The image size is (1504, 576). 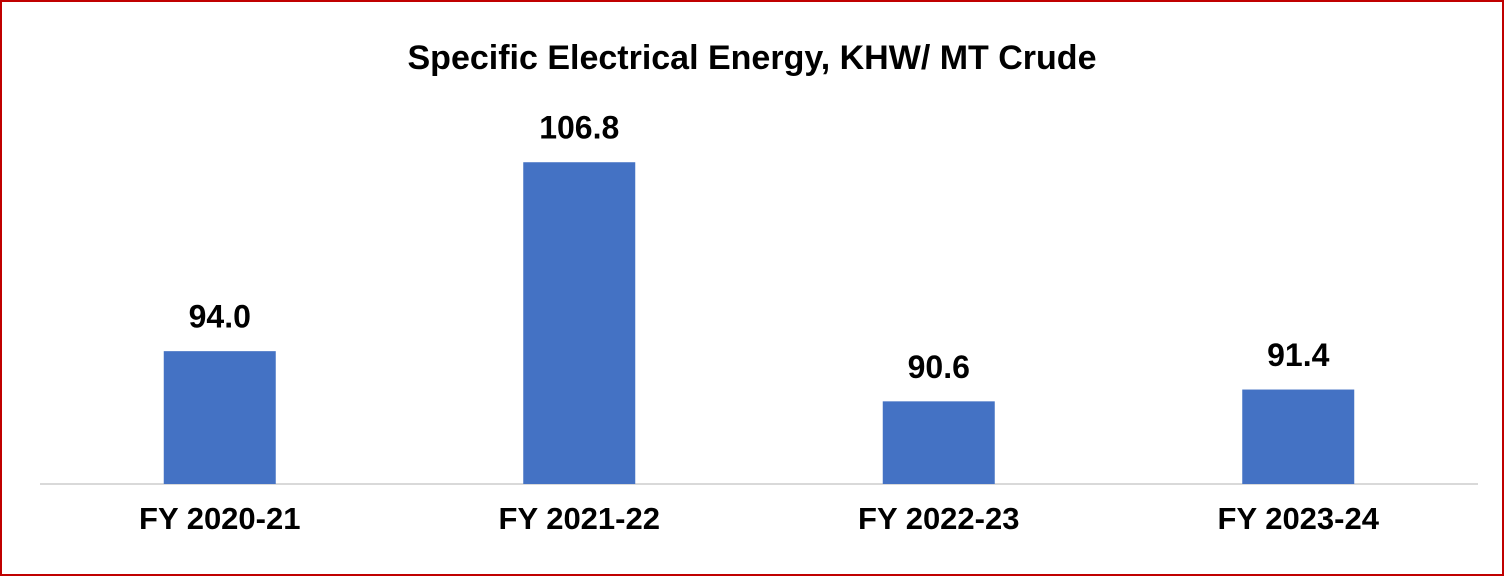 What do you see at coordinates (219, 518) in the screenshot?
I see `x-tick-label: FY 2020-21` at bounding box center [219, 518].